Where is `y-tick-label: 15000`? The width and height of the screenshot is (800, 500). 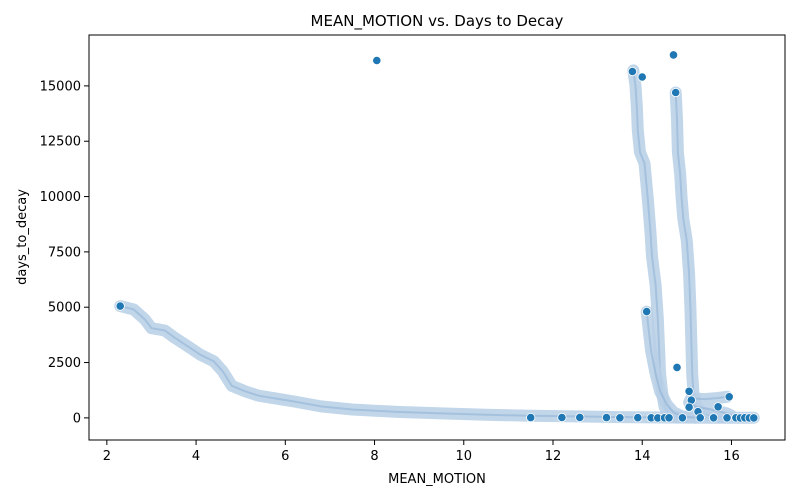
y-tick-label: 15000 is located at coordinates (60, 86).